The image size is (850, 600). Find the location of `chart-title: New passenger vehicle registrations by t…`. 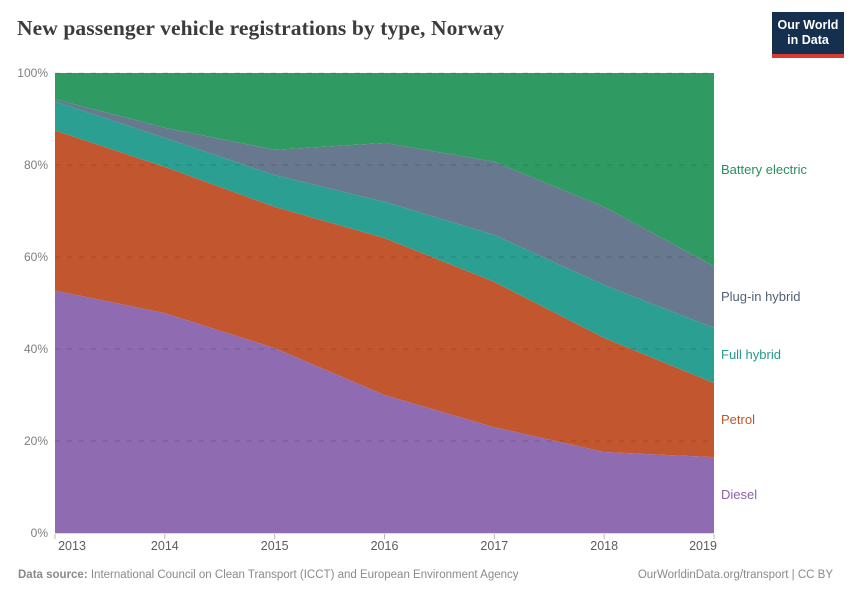

chart-title: New passenger vehicle registrations by t… is located at coordinates (261, 28).